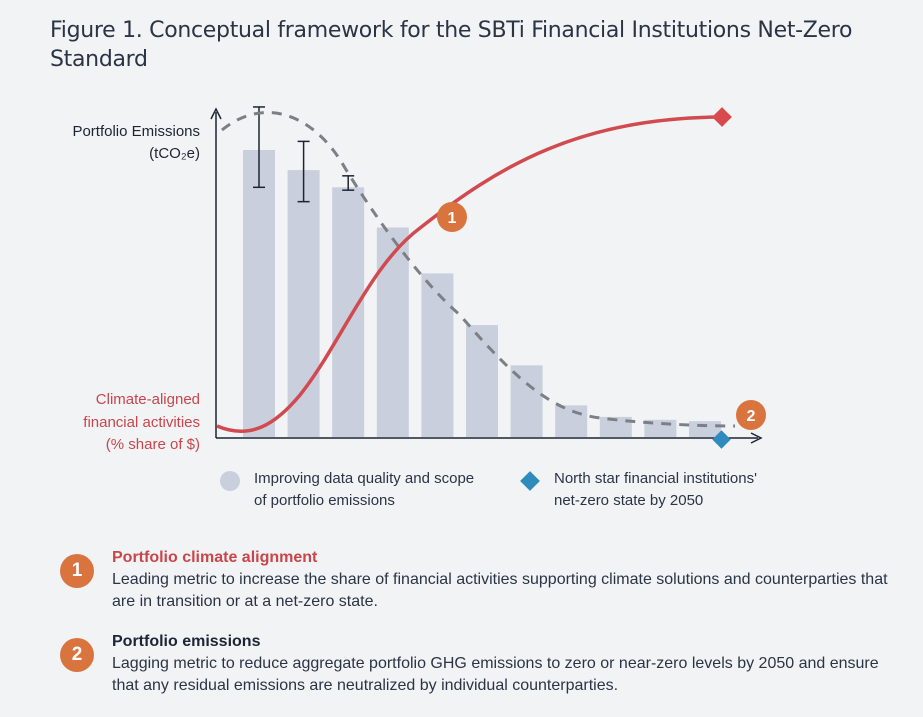 The height and width of the screenshot is (717, 923). I want to click on marker-2: 2, so click(751, 415).